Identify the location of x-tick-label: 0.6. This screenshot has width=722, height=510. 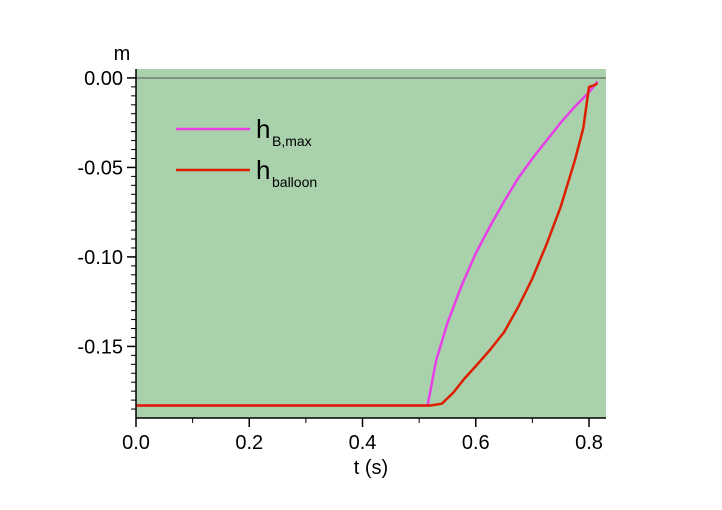
(476, 443).